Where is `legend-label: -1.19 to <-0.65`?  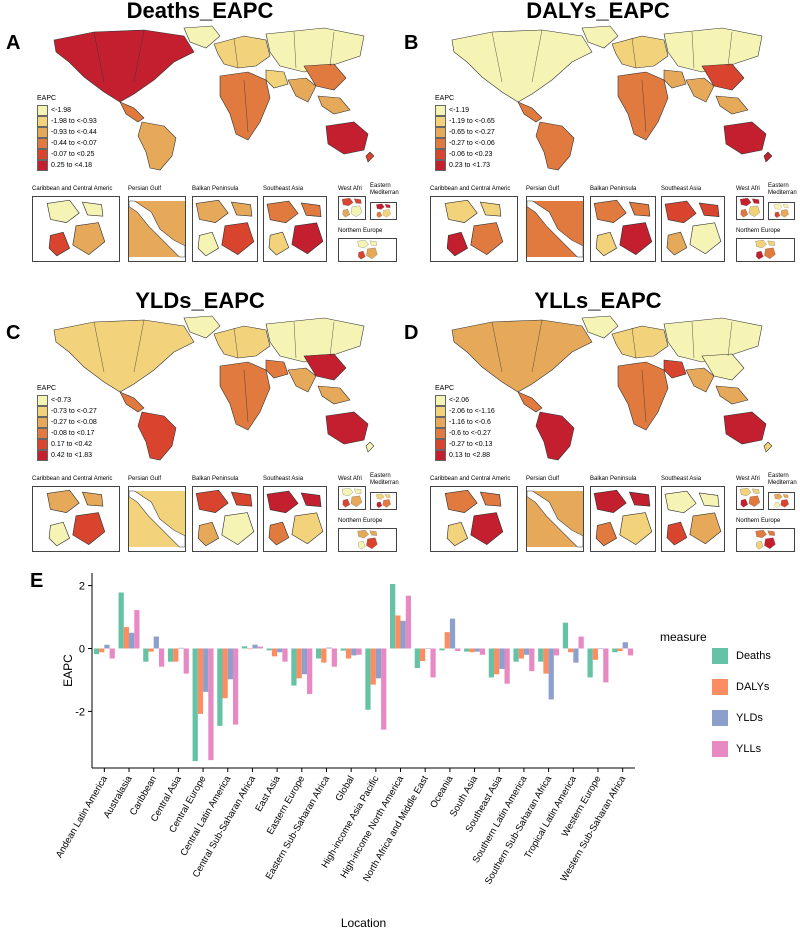
legend-label: -1.19 to <-0.65 is located at coordinates (472, 121).